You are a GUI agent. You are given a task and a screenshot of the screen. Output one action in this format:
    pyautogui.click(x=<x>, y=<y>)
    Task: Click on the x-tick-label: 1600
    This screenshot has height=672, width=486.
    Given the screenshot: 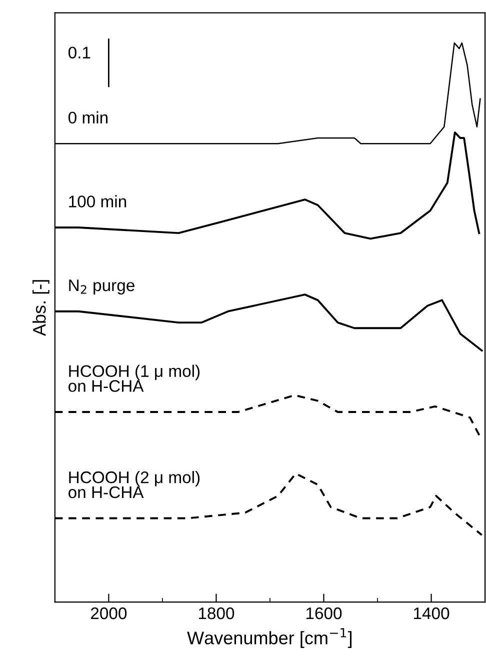 What is the action you would take?
    pyautogui.click(x=324, y=613)
    